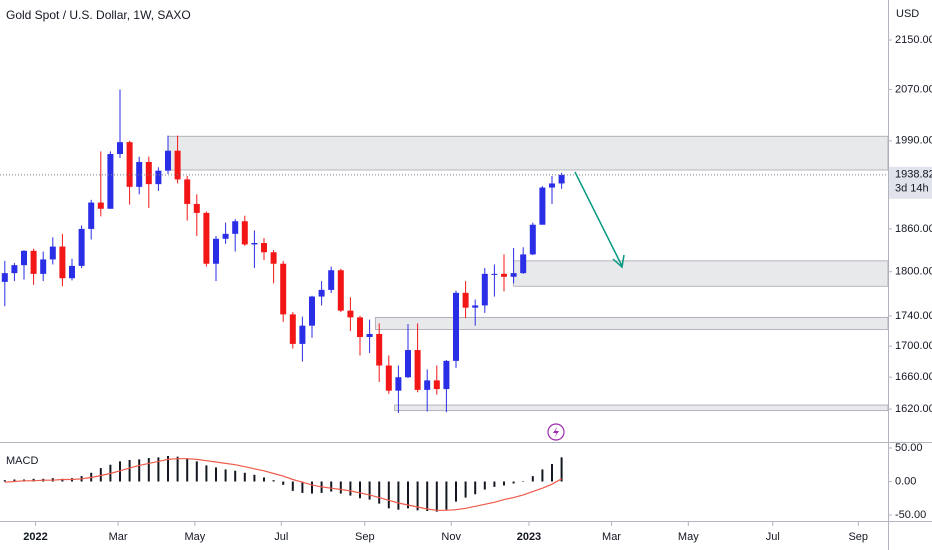 The image size is (932, 550). I want to click on y-tick-label: 1800.00, so click(913, 272).